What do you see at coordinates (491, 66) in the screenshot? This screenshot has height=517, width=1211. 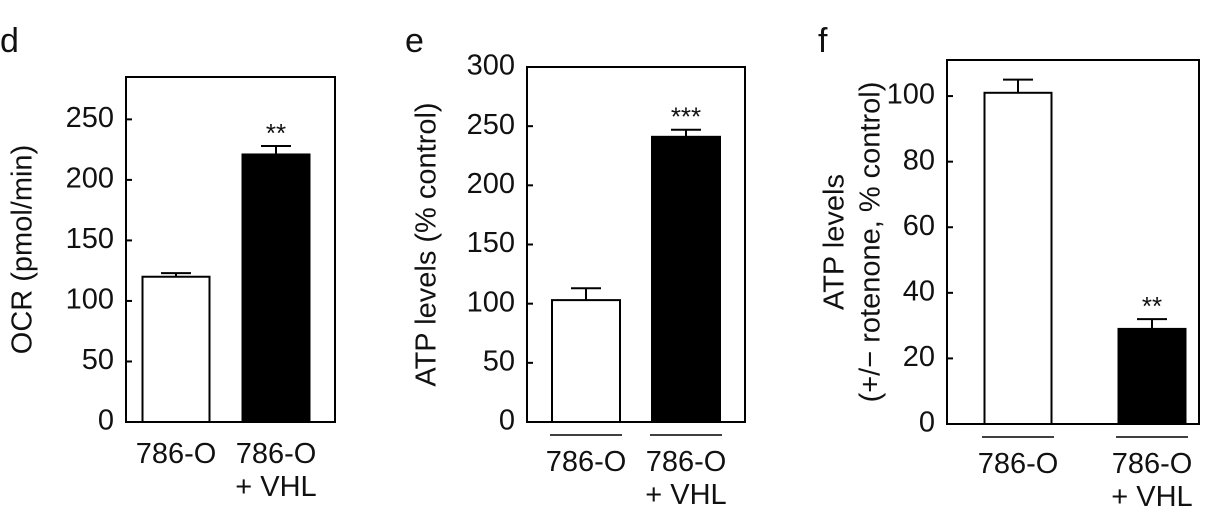 I see `y-tick-label: 300` at bounding box center [491, 66].